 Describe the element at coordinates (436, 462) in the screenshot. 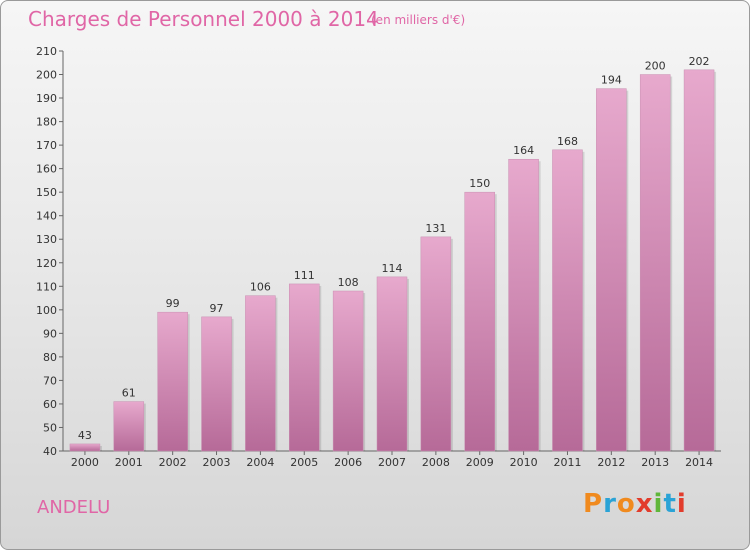

I see `x-tick-label: 2008` at that location.